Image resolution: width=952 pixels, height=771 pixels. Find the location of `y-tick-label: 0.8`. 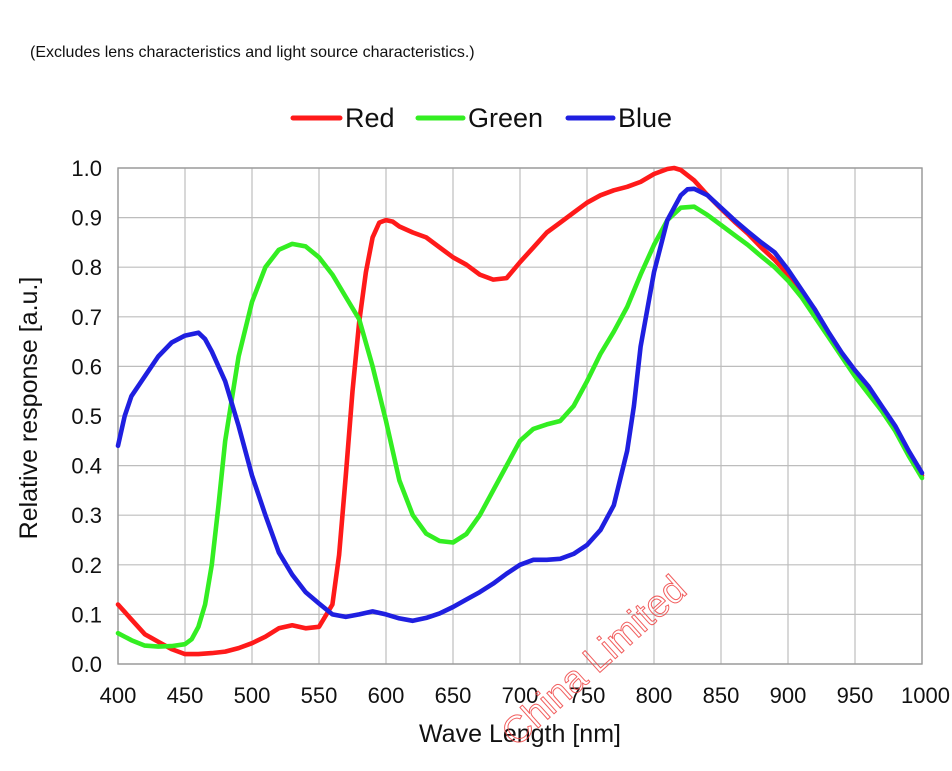

y-tick-label: 0.8 is located at coordinates (86, 267).